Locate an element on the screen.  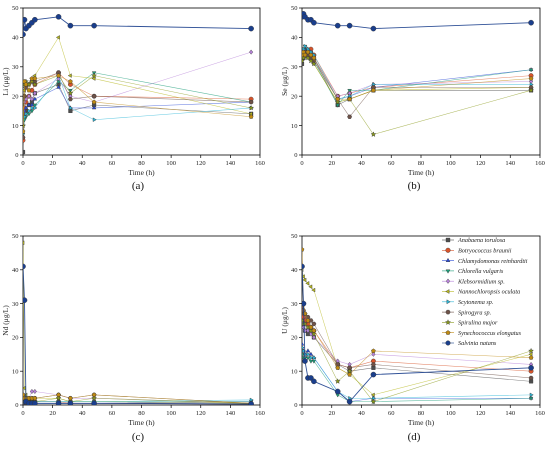
x-tick-label: 40 is located at coordinates (82, 163).